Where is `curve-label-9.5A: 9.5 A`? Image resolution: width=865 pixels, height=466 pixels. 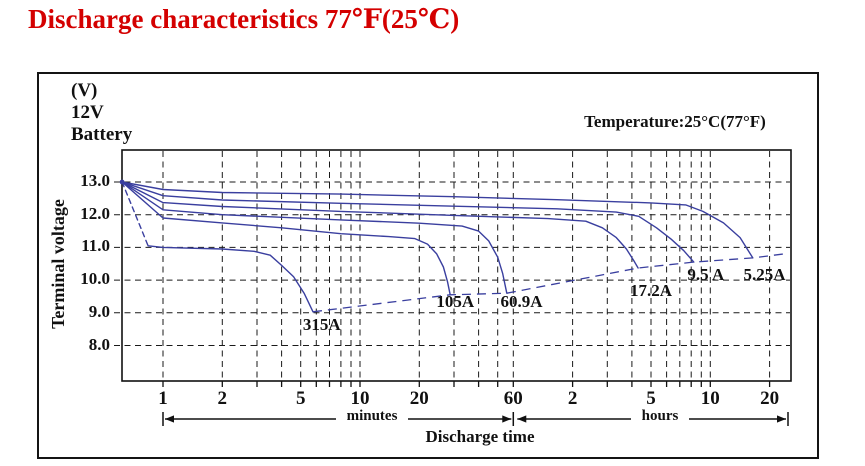 curve-label-9.5A: 9.5 A is located at coordinates (706, 275).